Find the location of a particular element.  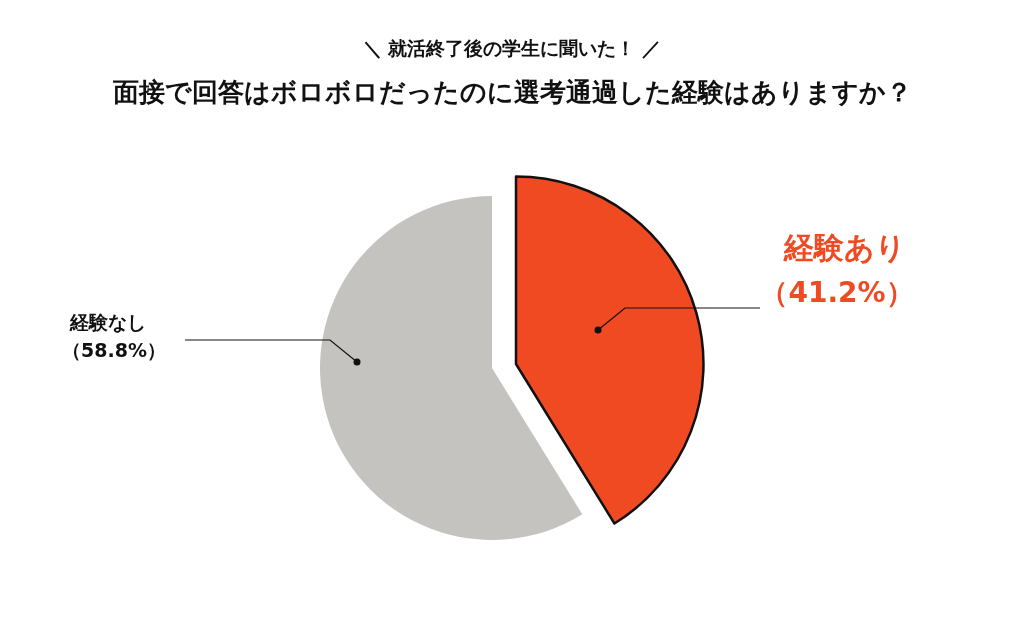

slice-label: 経験あり is located at coordinates (844, 247).